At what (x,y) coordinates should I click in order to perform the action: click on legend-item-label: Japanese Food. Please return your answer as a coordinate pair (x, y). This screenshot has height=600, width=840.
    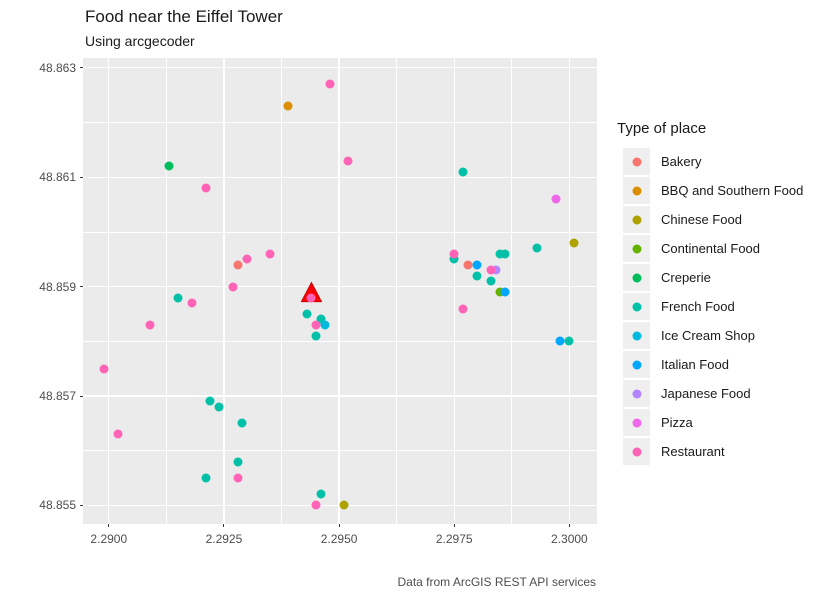
    Looking at the image, I should click on (706, 393).